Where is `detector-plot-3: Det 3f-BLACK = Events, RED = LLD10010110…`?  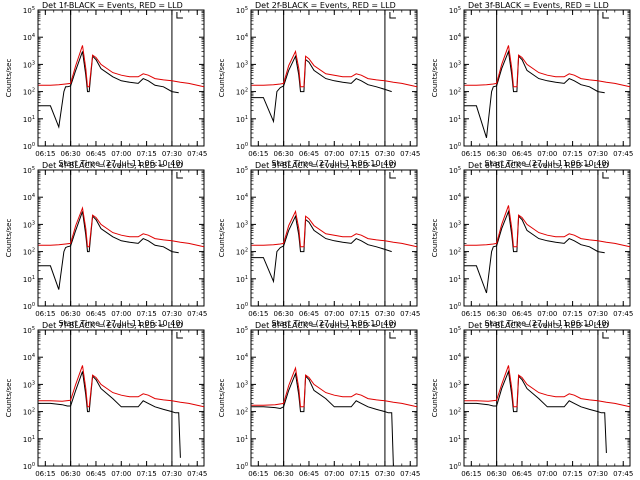 detector-plot-3: Det 3f-BLACK = Events, RED = LLD10010110… is located at coordinates (532, 84).